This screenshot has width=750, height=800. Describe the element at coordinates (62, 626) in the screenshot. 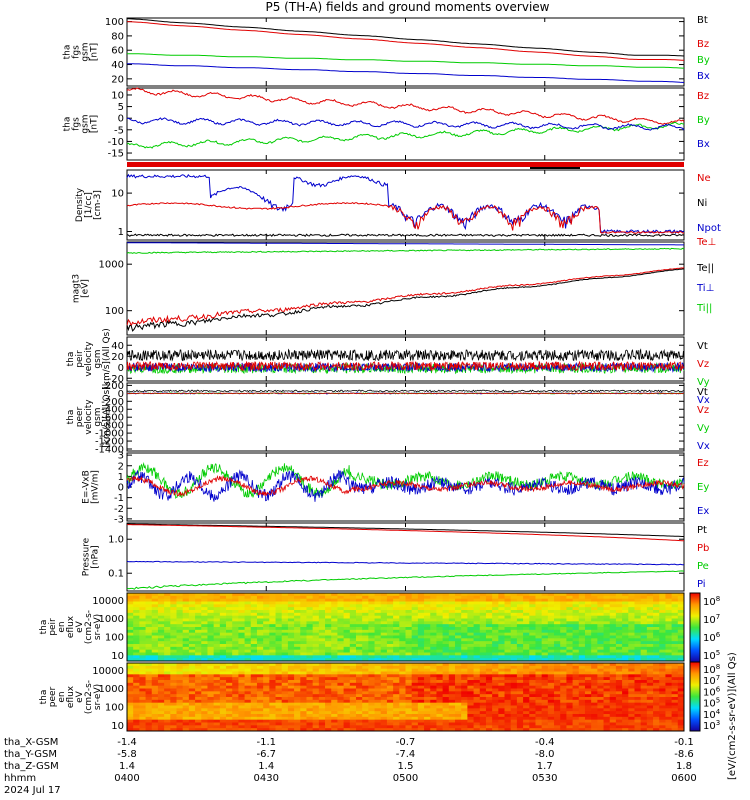

I see `svg-text: en` at that location.